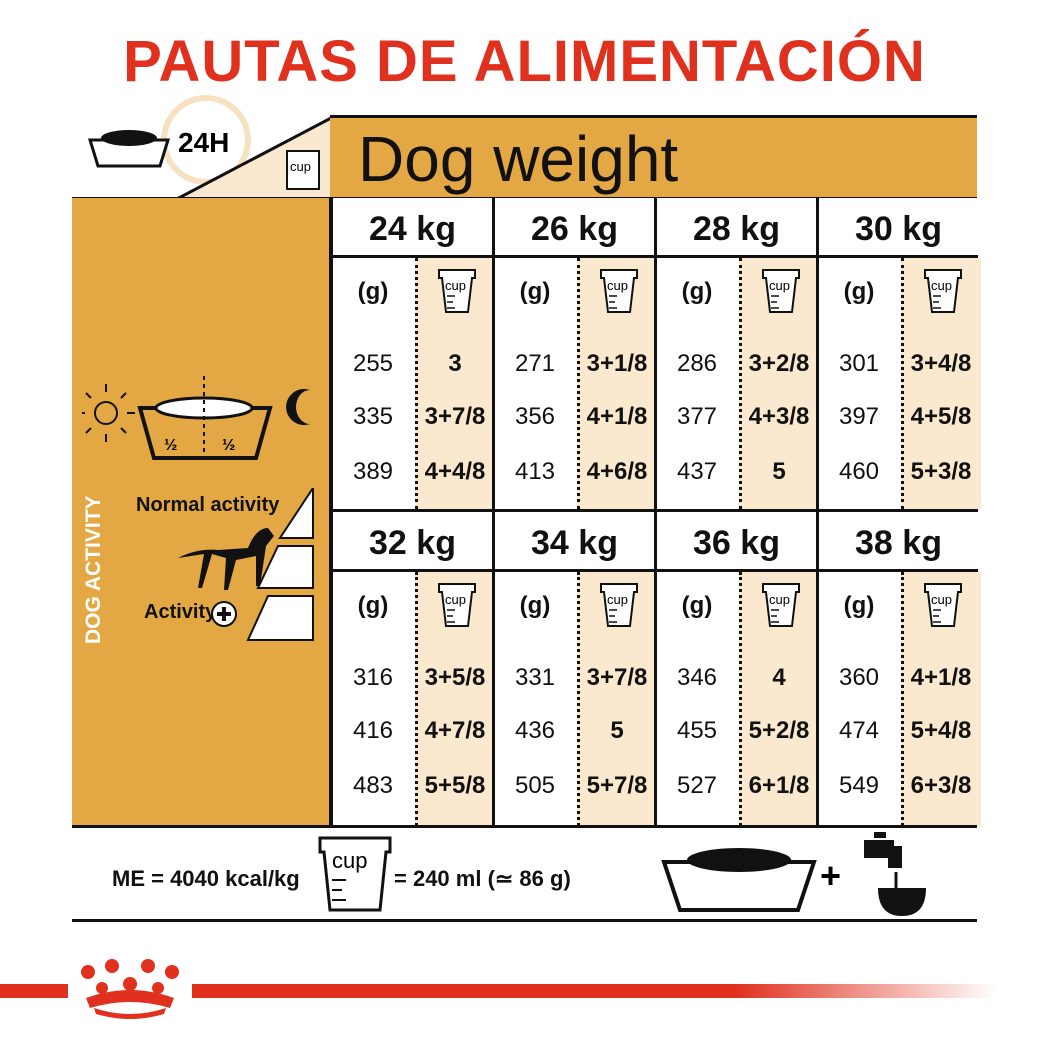 The image size is (1049, 1049). Describe the element at coordinates (617, 471) in the screenshot. I see `cups-value: 4+6/8` at that location.